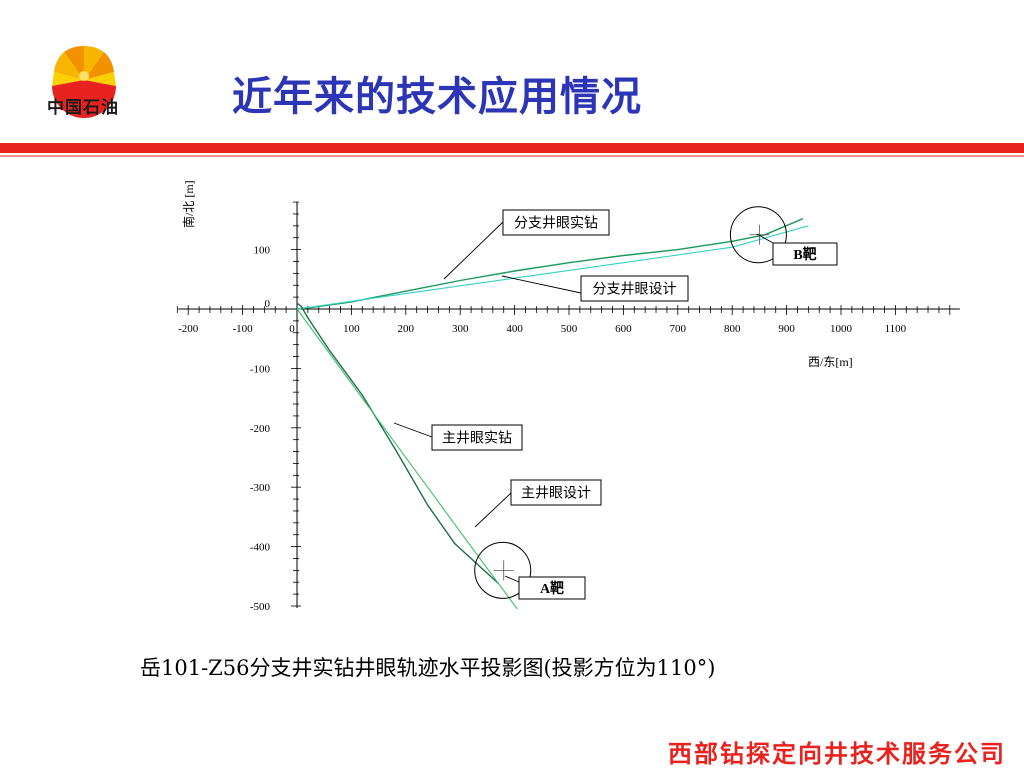 Image resolution: width=1024 pixels, height=769 pixels. What do you see at coordinates (188, 204) in the screenshot?
I see `y-axis-label: 南/北 [m]` at bounding box center [188, 204].